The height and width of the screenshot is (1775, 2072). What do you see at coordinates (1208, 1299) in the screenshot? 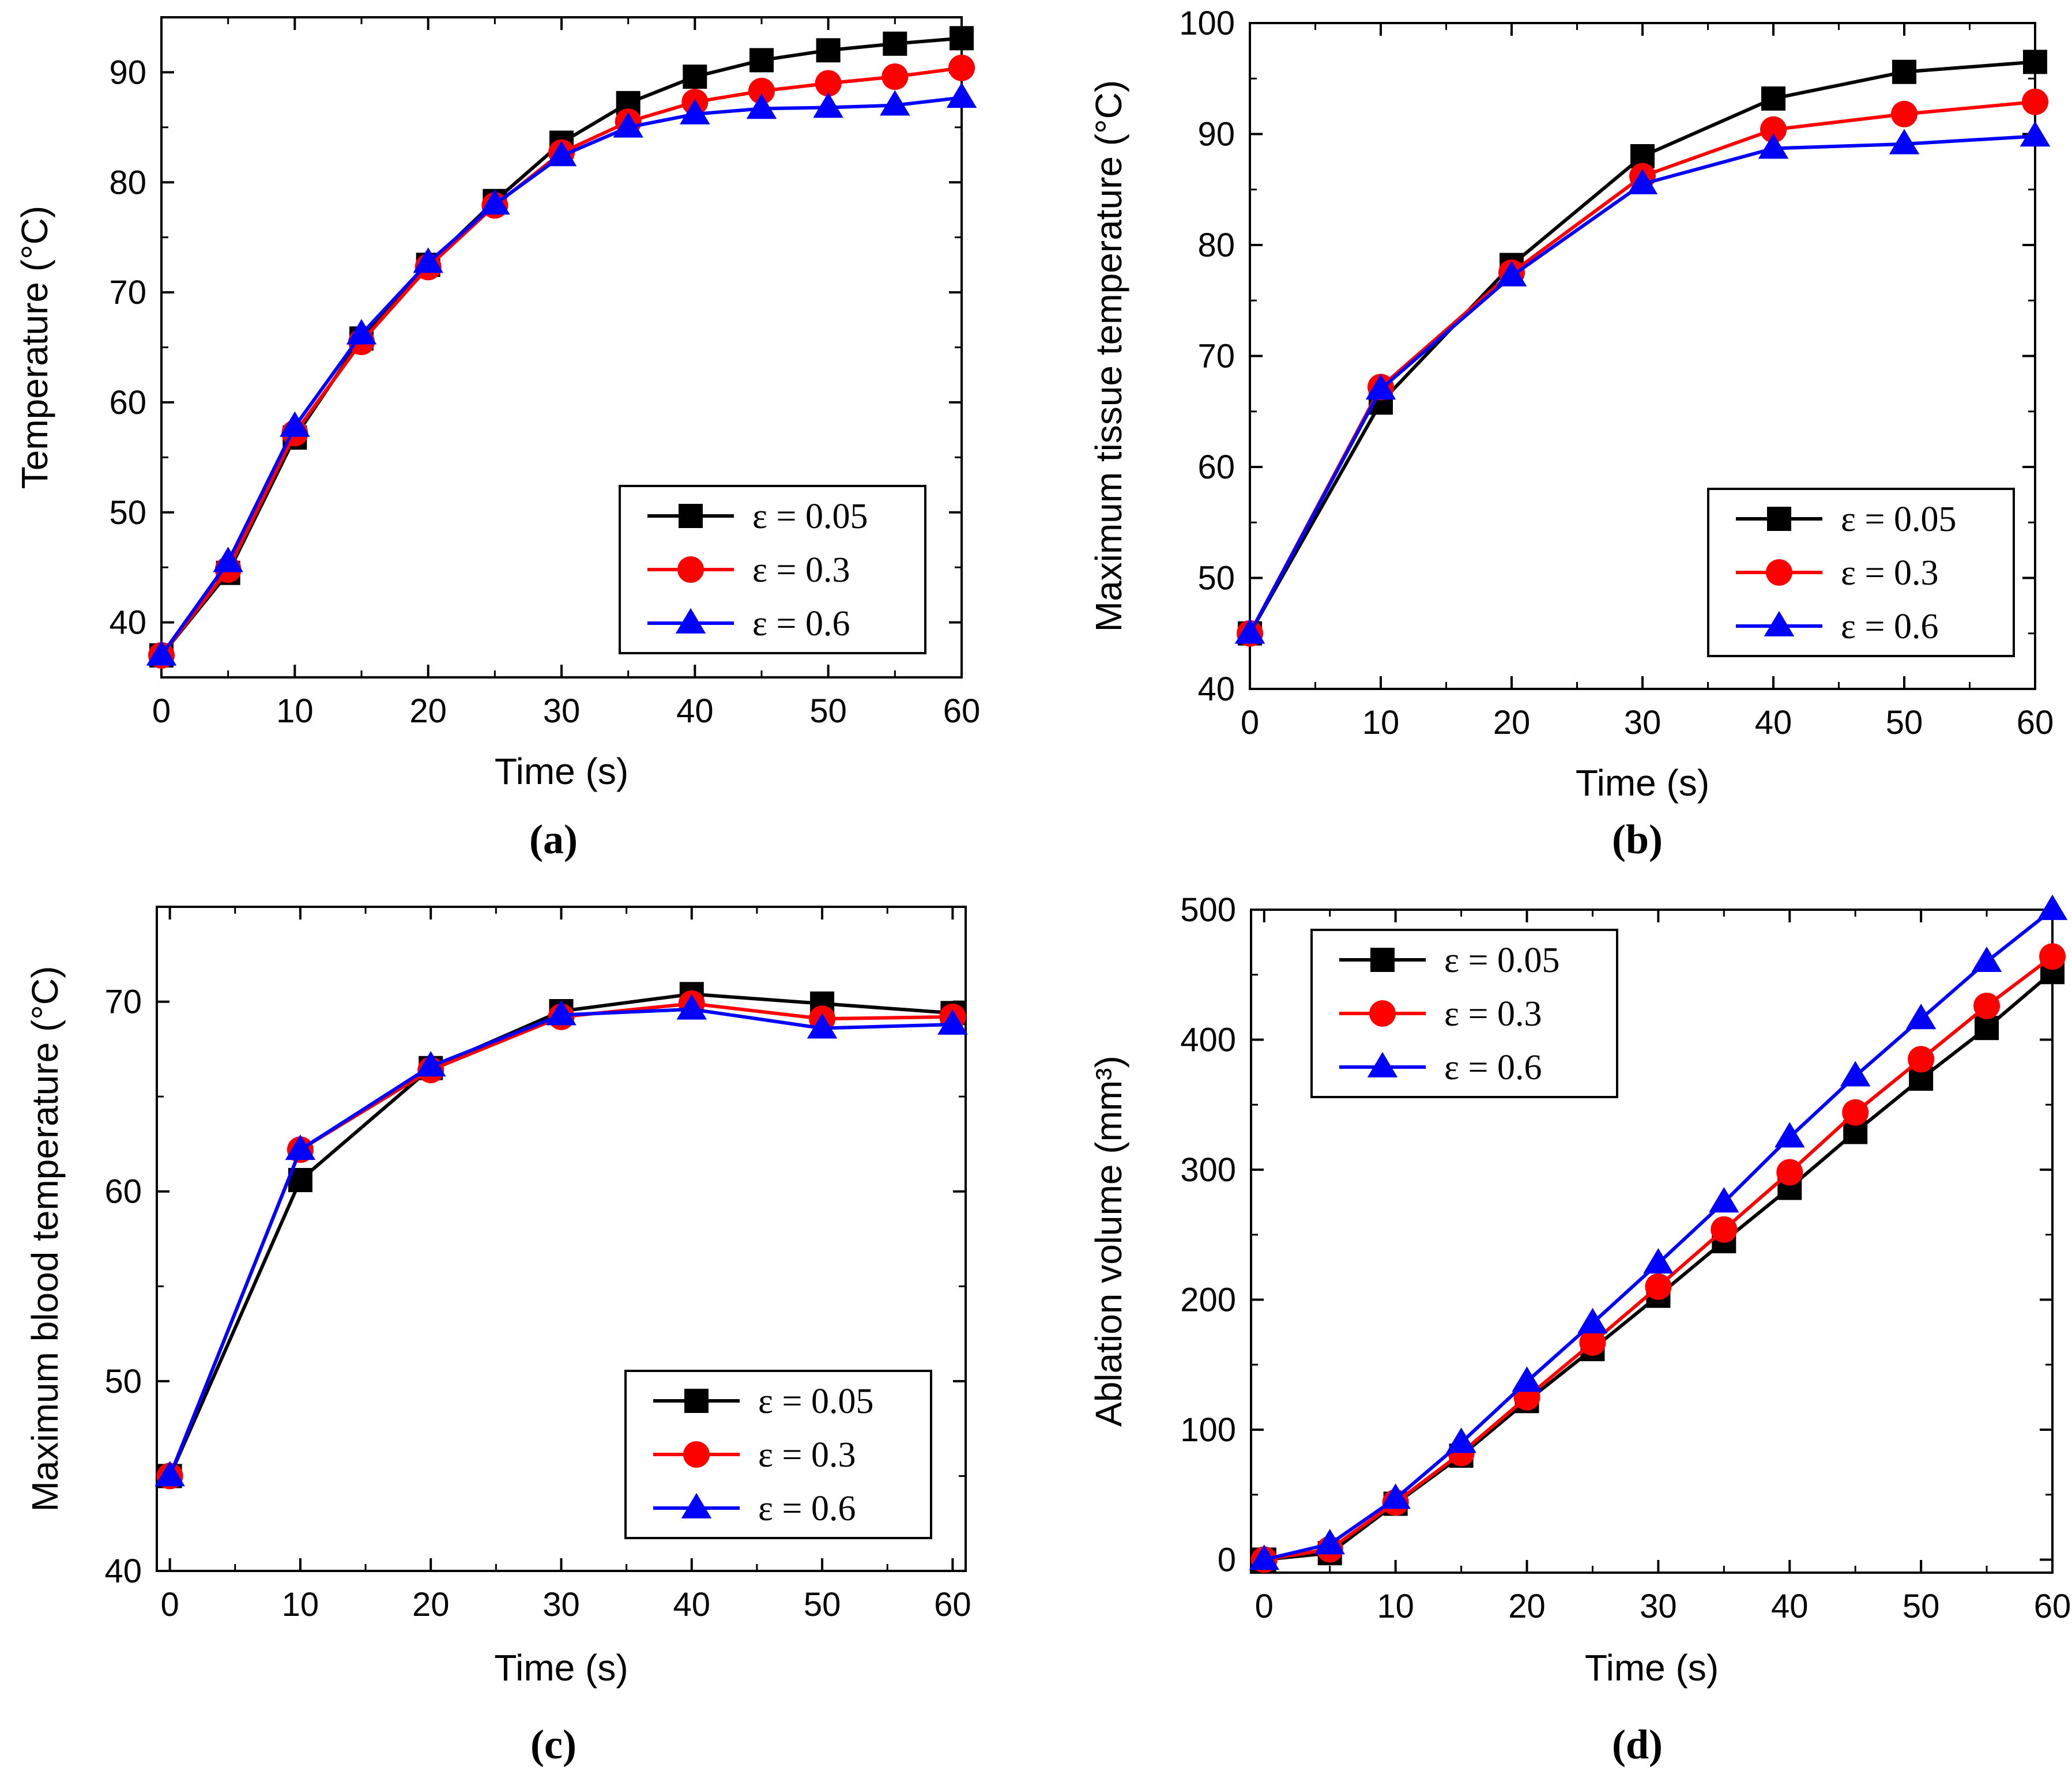
I see `y-tick-label: 200` at bounding box center [1208, 1299].